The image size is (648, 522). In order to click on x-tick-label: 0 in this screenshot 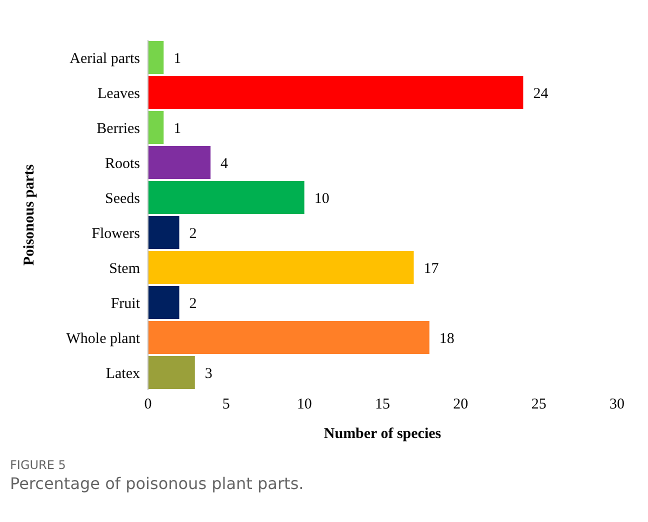, I will do `click(148, 404)`.